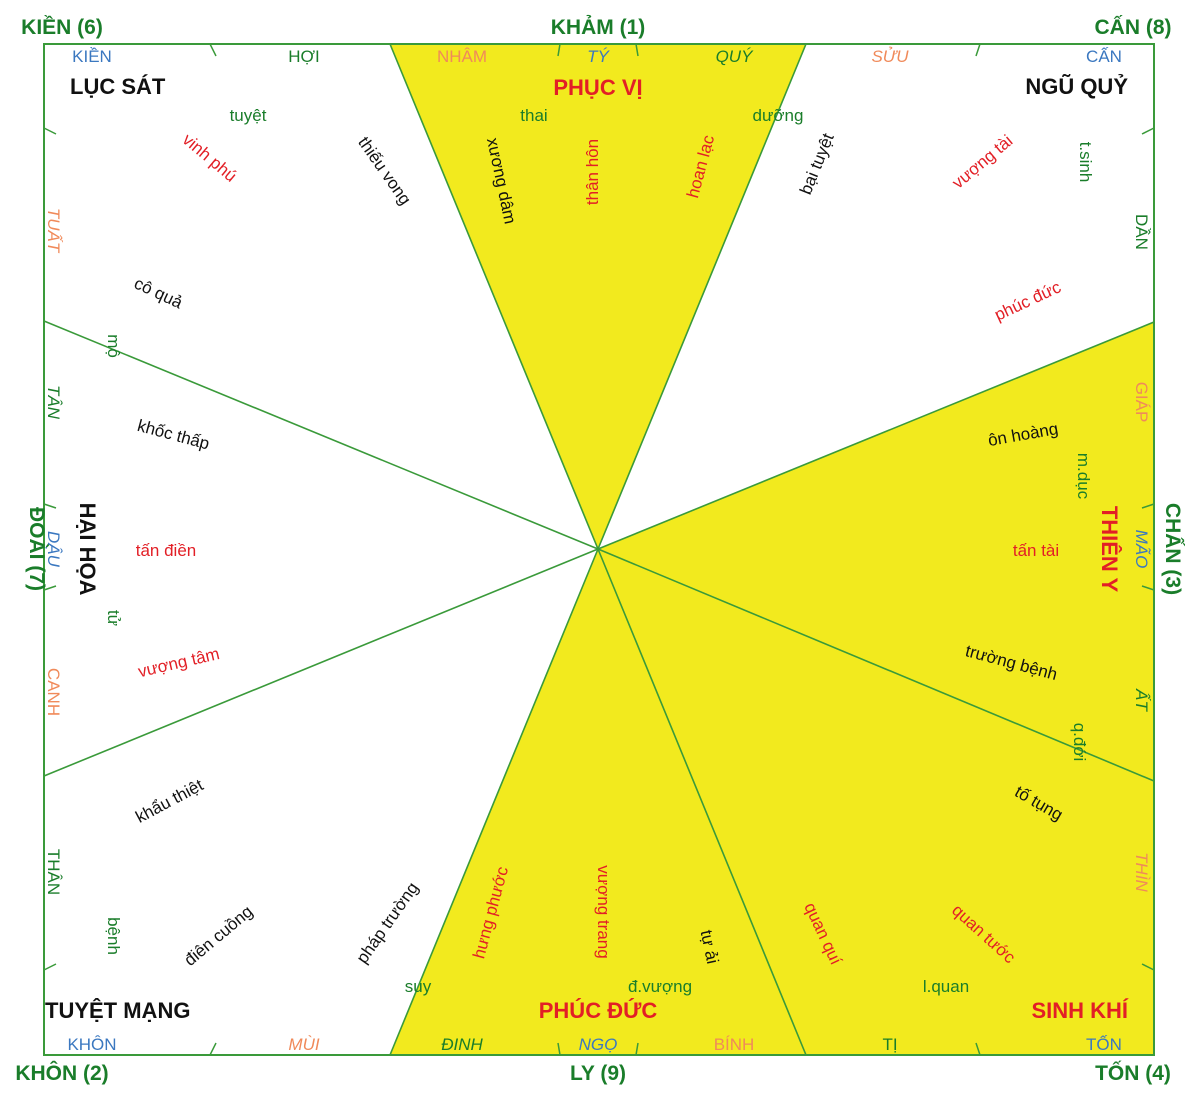  What do you see at coordinates (61, 1073) in the screenshot?
I see `corner-bottom-left: KHÔN (2)` at bounding box center [61, 1073].